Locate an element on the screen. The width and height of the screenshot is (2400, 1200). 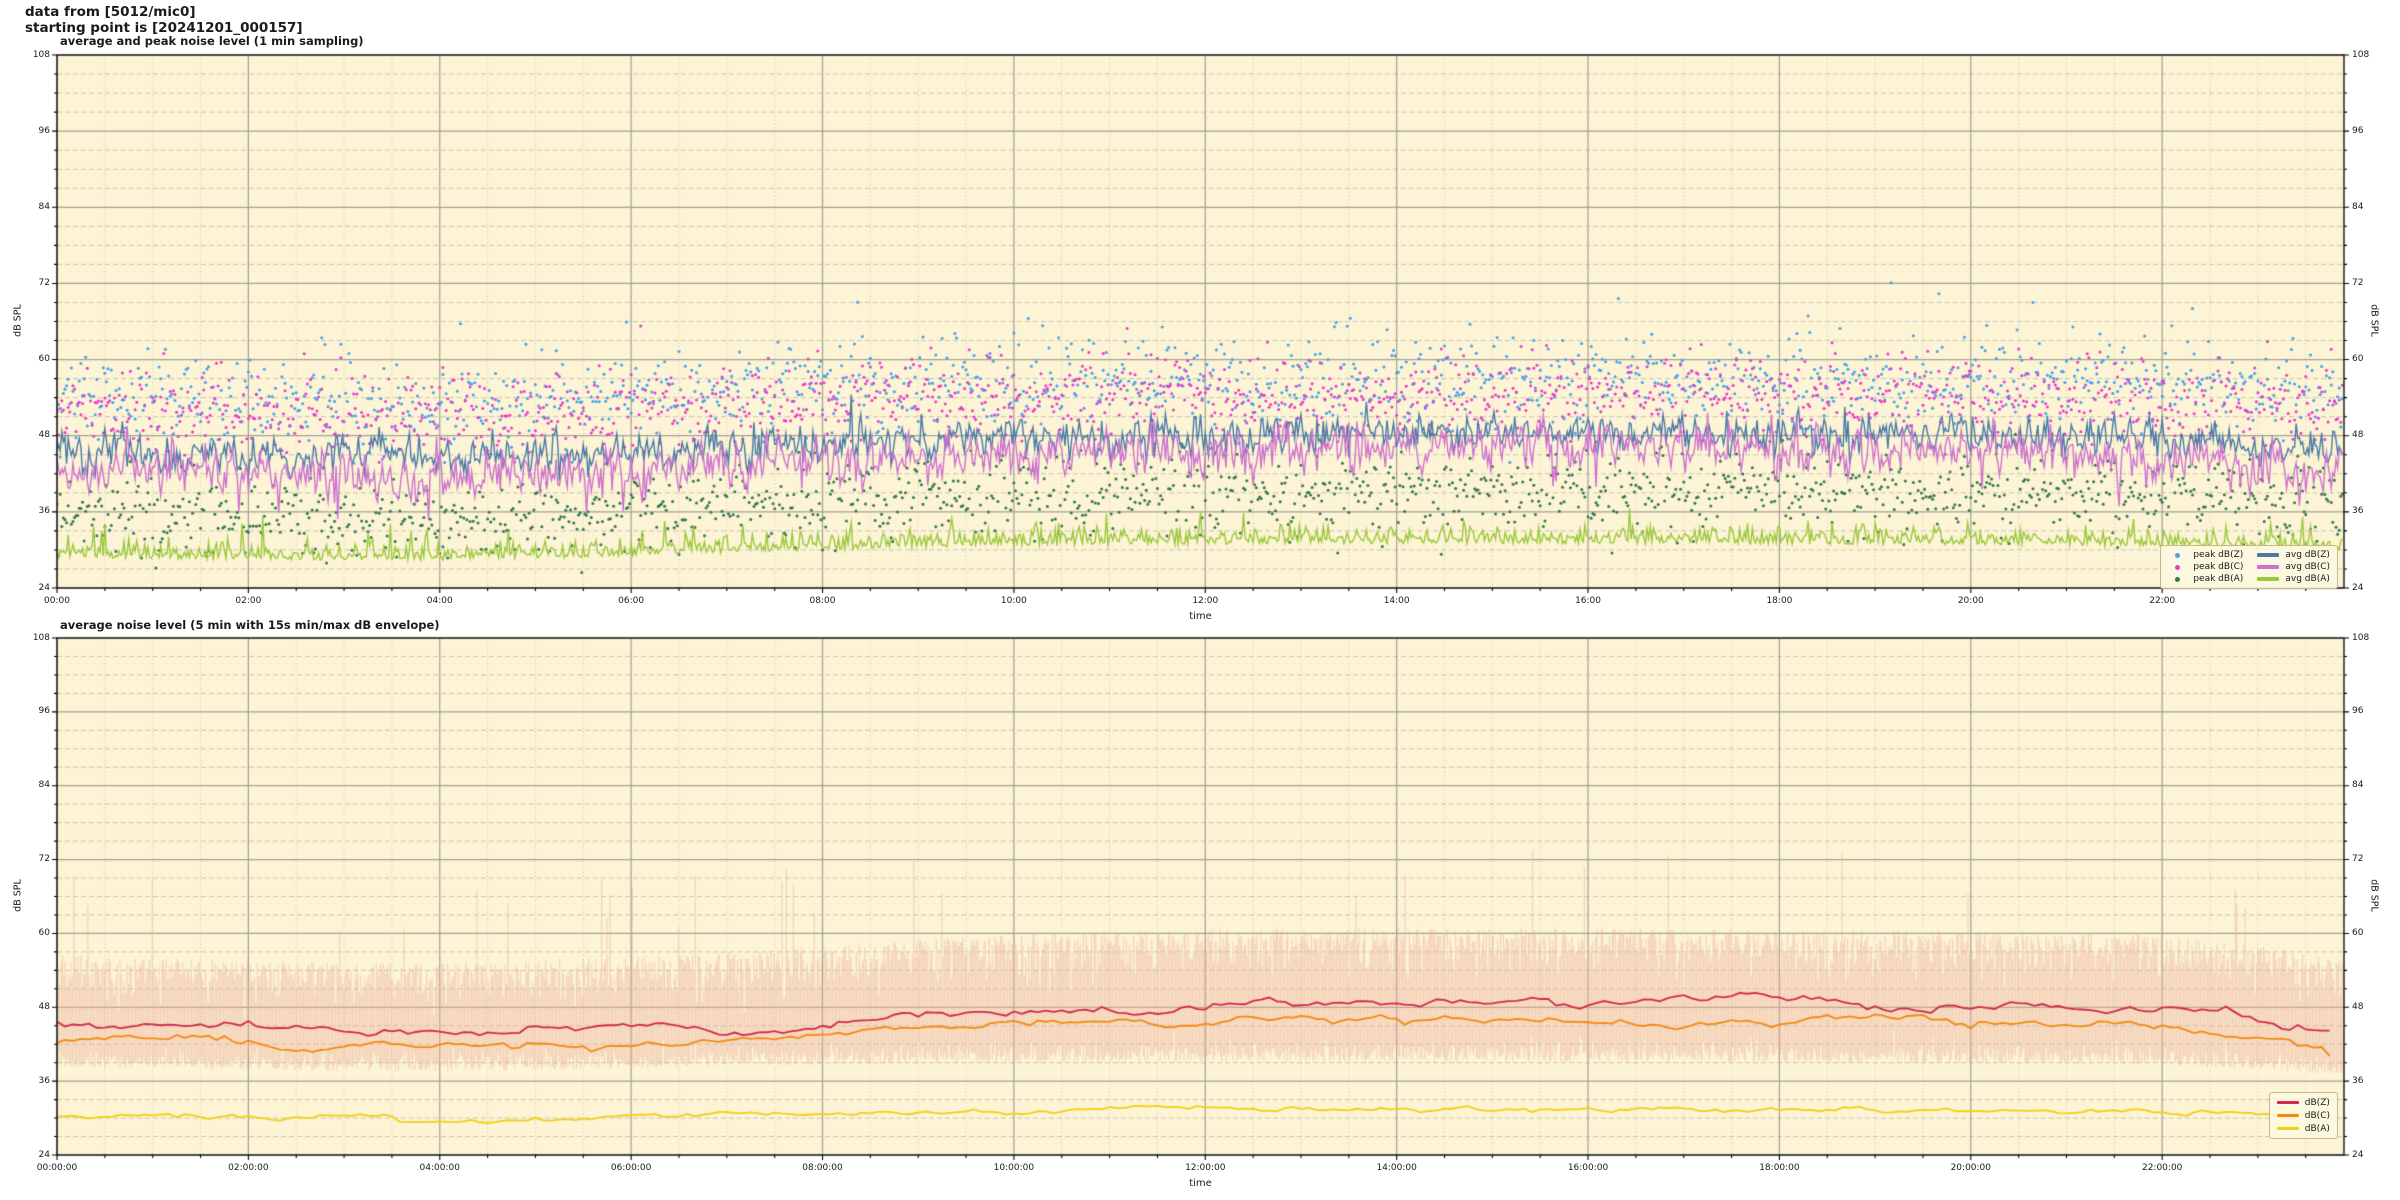
legend-item: peak dB(C) is located at coordinates (2205, 567).